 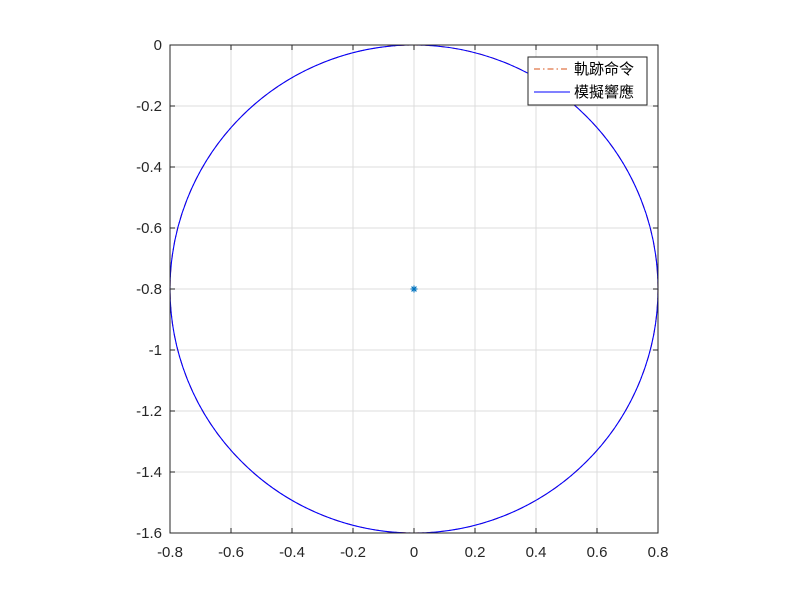 I want to click on center-marker, so click(x=414, y=289).